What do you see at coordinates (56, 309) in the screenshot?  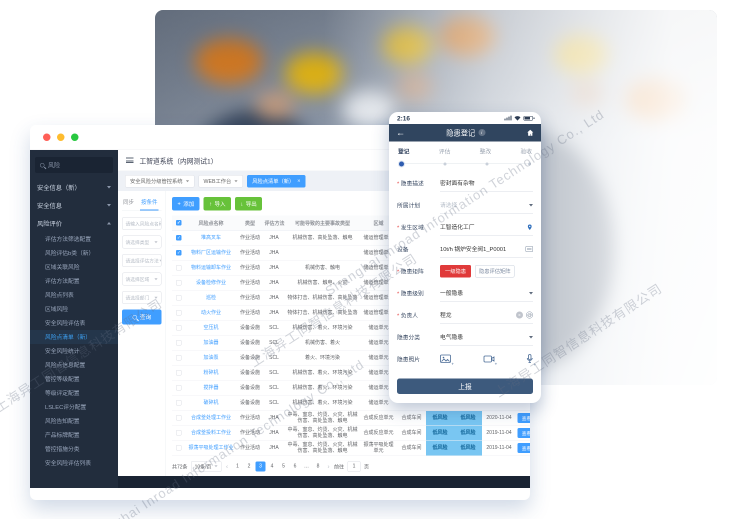 I see `sidebar-item: 区域风险` at bounding box center [56, 309].